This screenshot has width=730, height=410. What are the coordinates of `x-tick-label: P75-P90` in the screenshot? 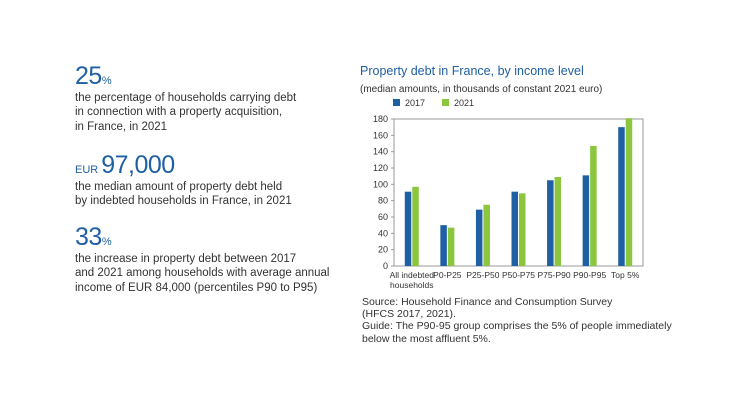 It's located at (554, 275).